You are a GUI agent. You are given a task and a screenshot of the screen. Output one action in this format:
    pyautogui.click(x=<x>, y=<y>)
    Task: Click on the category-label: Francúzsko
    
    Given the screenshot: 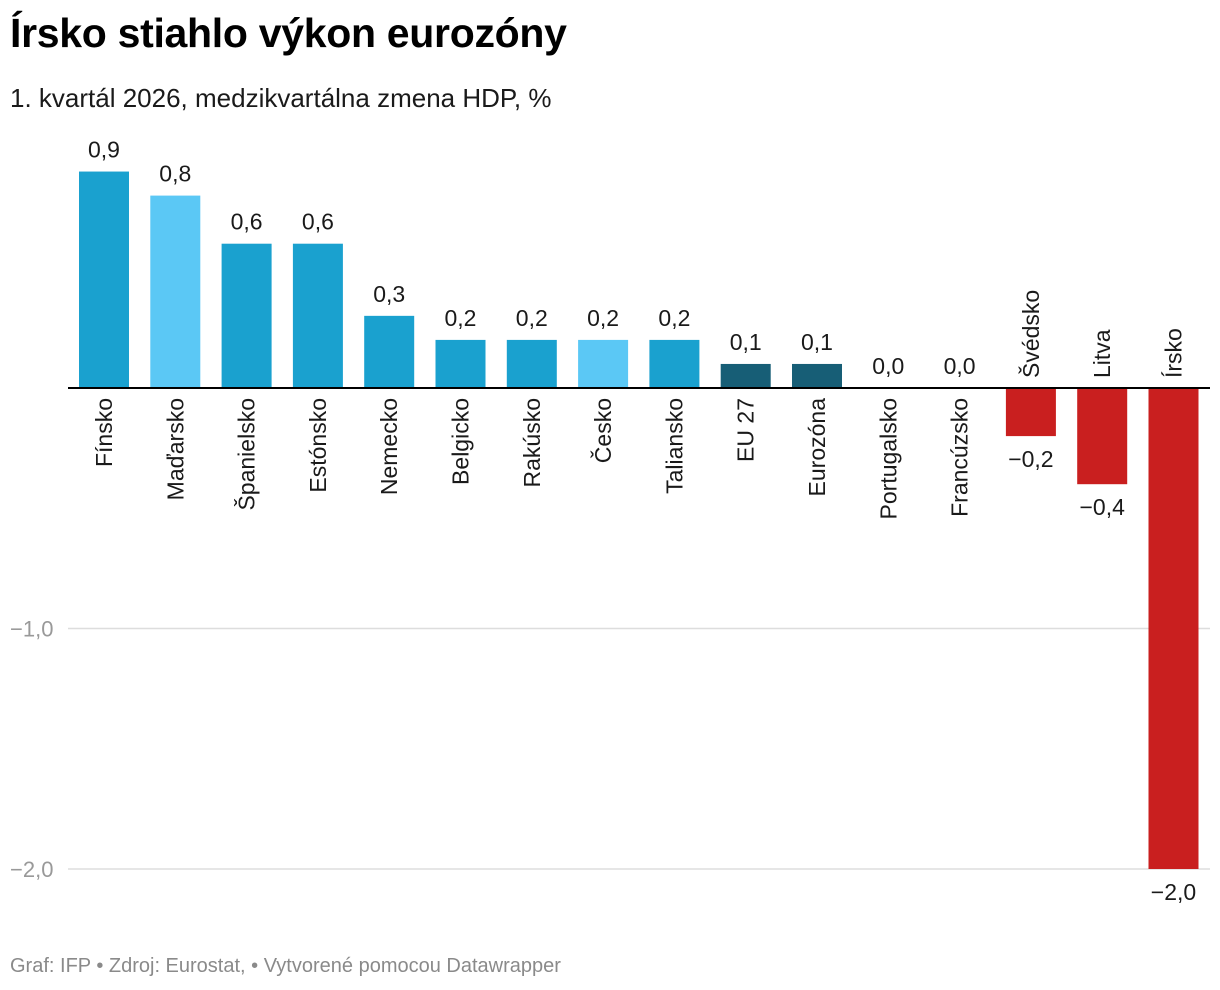 What is the action you would take?
    pyautogui.click(x=960, y=457)
    